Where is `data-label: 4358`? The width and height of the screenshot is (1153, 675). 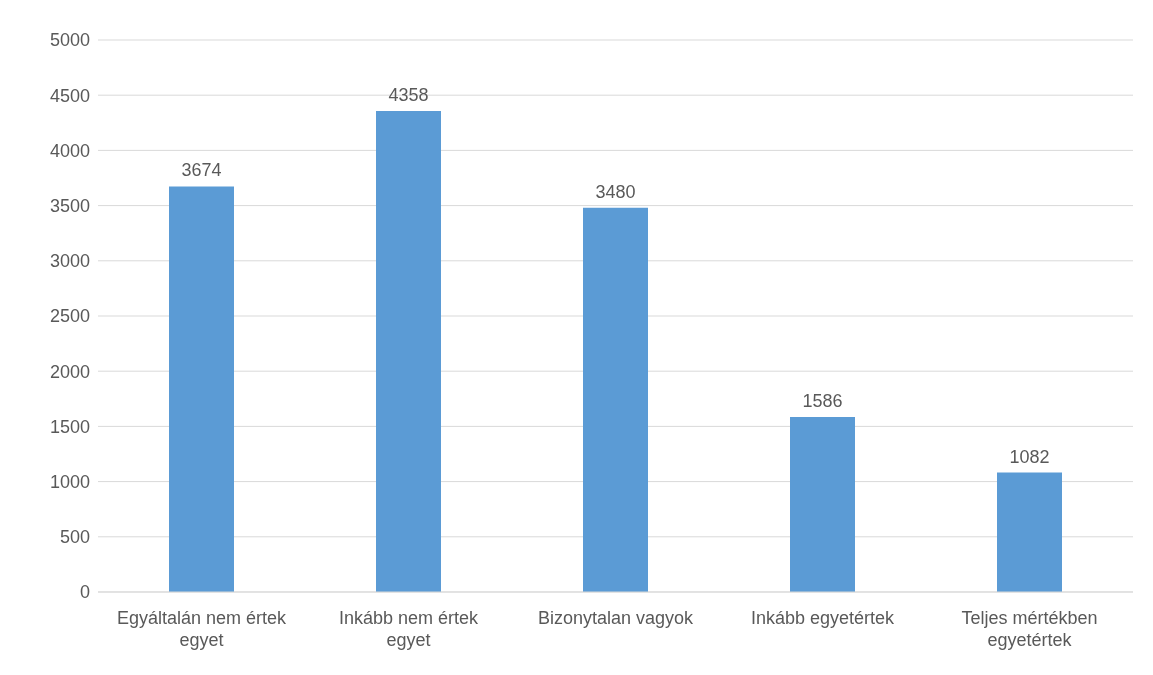
data-label: 4358 is located at coordinates (408, 94).